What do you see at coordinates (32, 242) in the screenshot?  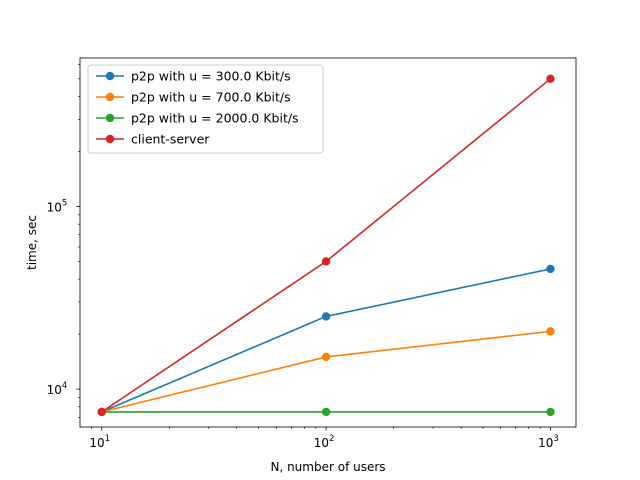 I see `y-axis-label: time, sec` at bounding box center [32, 242].